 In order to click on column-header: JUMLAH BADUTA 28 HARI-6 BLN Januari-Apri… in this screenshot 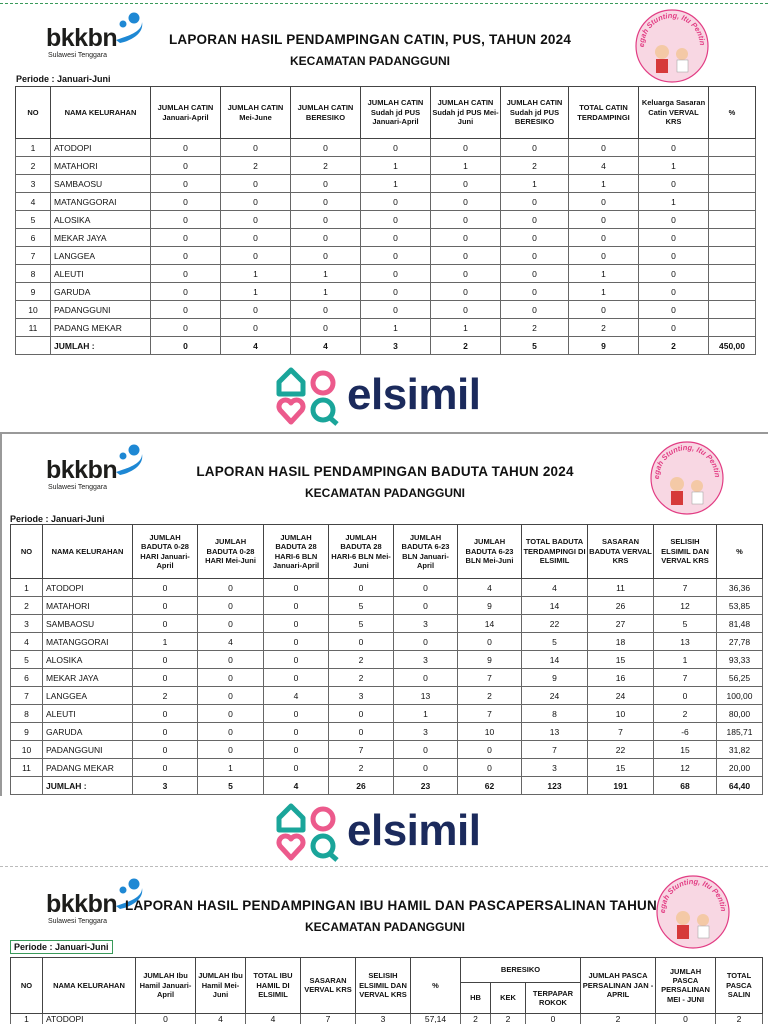, I will do `click(296, 551)`.